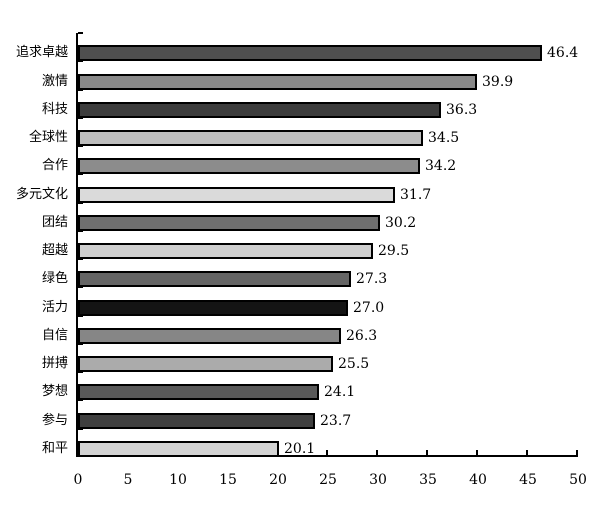 Image resolution: width=603 pixels, height=505 pixels. I want to click on value-label: 29.5, so click(394, 251).